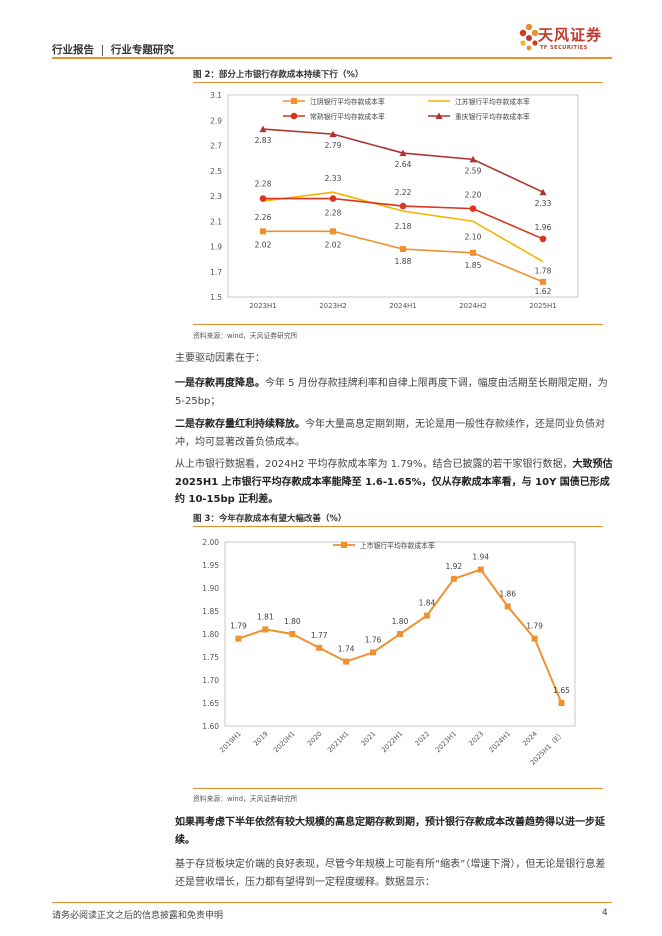 This screenshot has height=936, width=662. What do you see at coordinates (403, 306) in the screenshot?
I see `x-tick-label: 2024H1` at bounding box center [403, 306].